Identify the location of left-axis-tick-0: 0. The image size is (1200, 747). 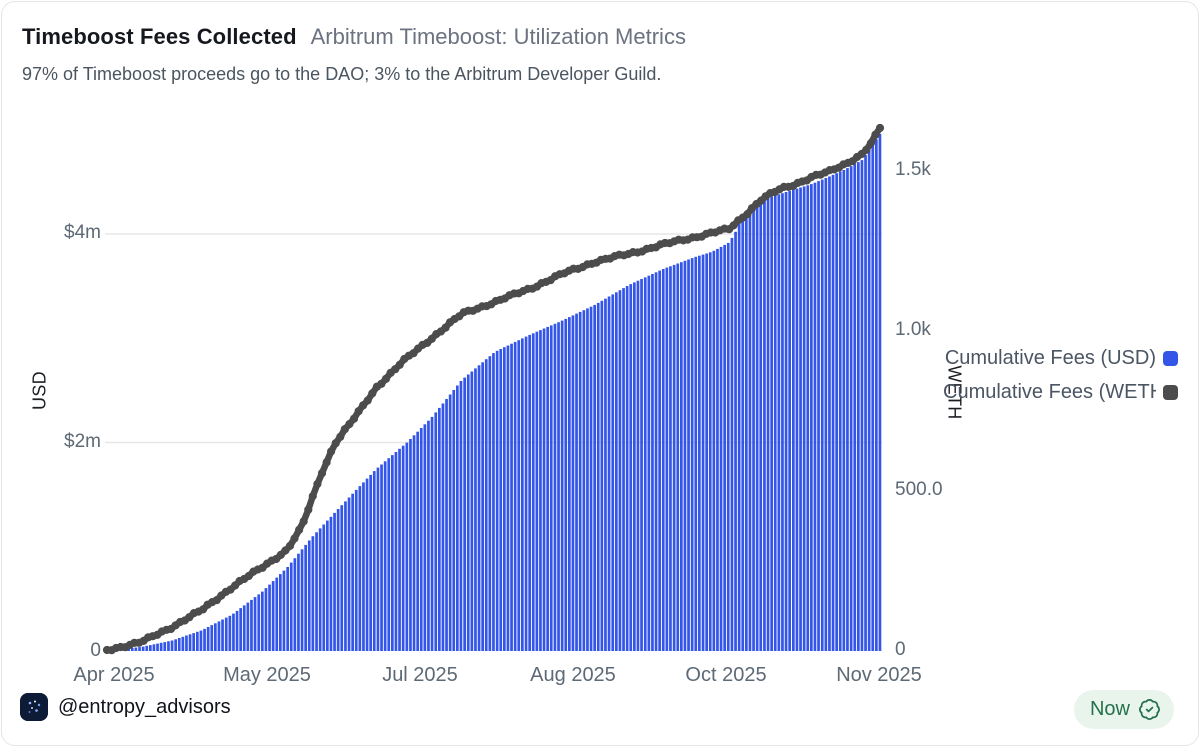
(95, 650).